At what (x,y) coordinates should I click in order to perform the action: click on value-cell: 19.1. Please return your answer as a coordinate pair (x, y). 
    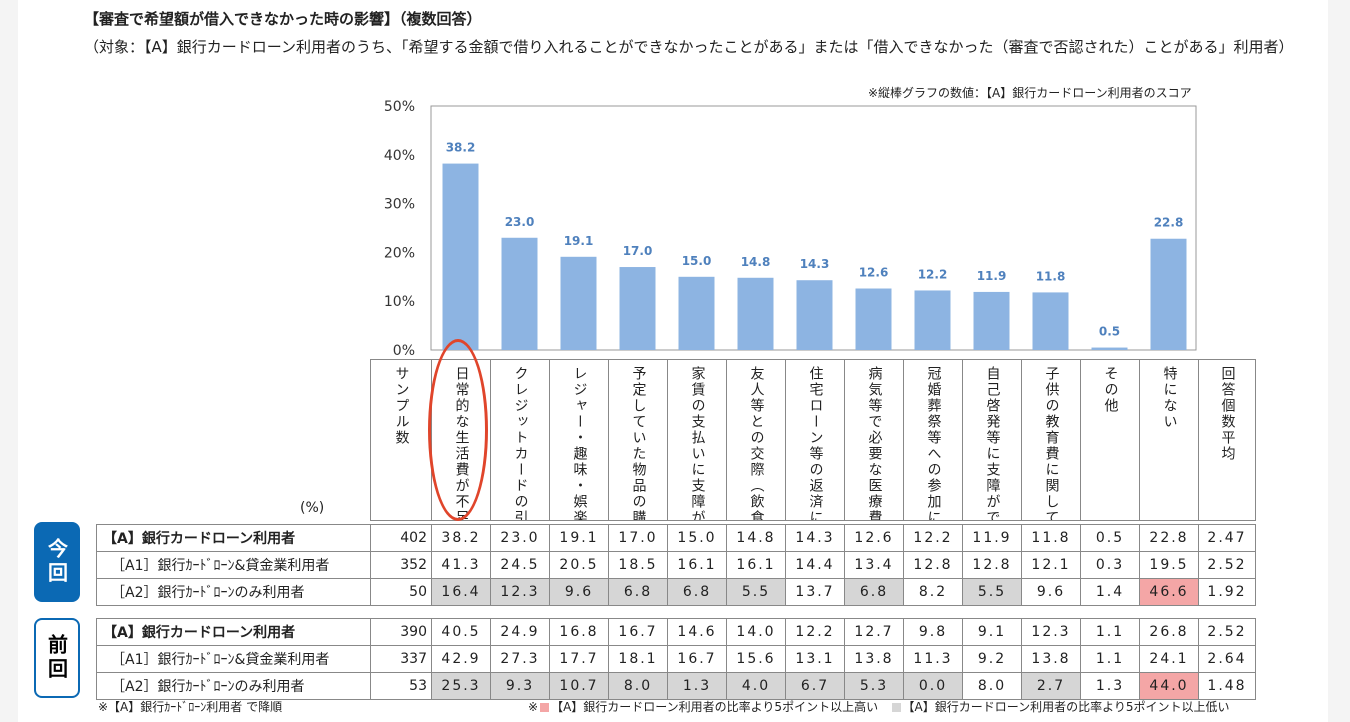
    Looking at the image, I should click on (579, 538).